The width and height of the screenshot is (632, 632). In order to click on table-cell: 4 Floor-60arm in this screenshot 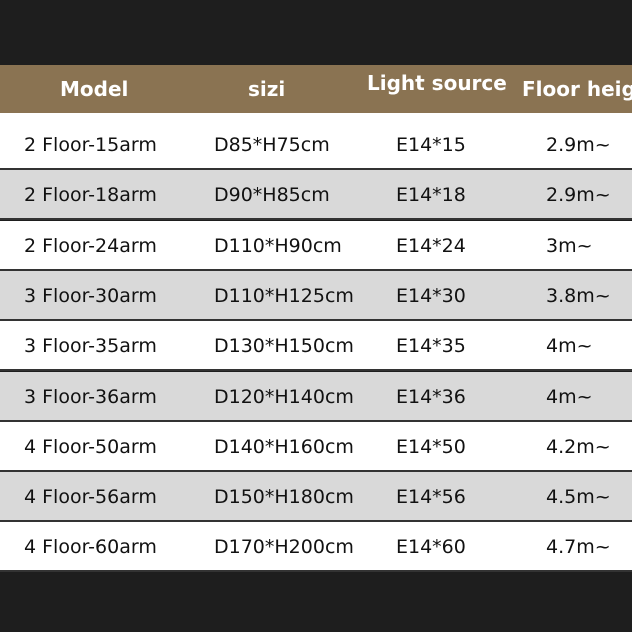, I will do `click(90, 547)`.